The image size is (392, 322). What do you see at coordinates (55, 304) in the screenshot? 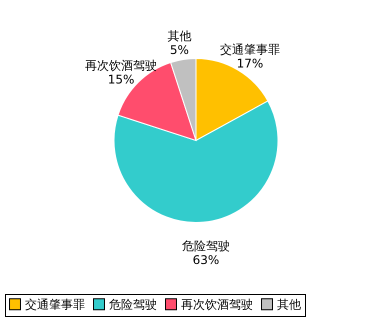
I see `legend-label: 交通肇事罪` at bounding box center [55, 304].